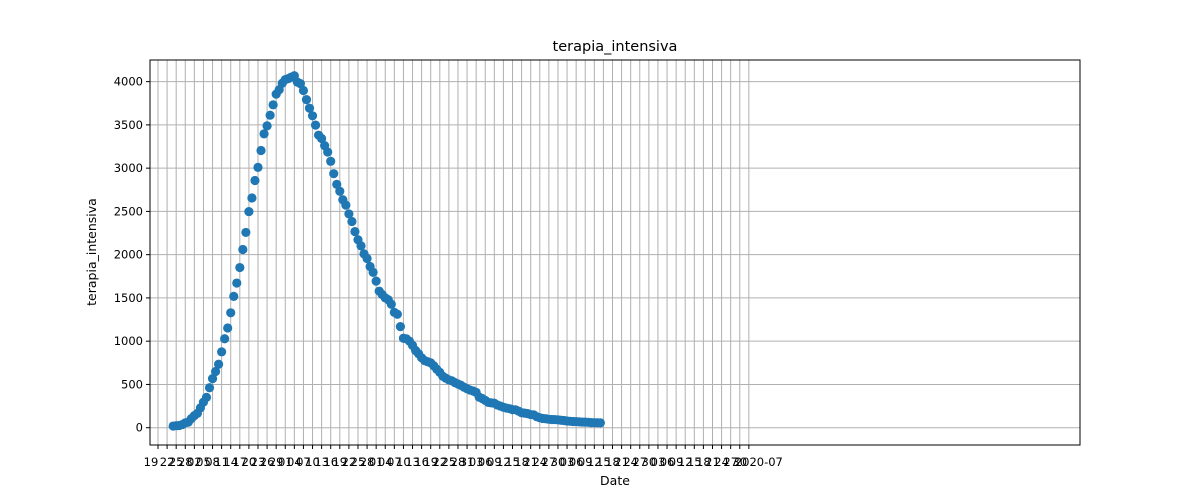 Image resolution: width=1200 pixels, height=500 pixels. Describe the element at coordinates (759, 462) in the screenshot. I see `x-tick-label: 2020-07` at that location.